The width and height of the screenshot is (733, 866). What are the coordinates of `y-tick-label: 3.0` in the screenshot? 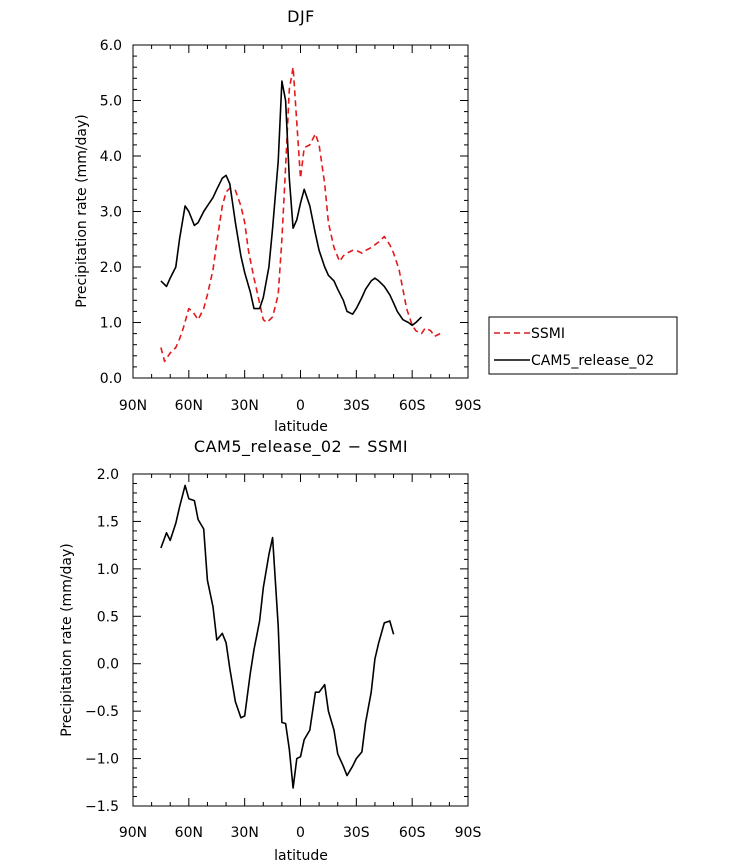 It's located at (111, 213).